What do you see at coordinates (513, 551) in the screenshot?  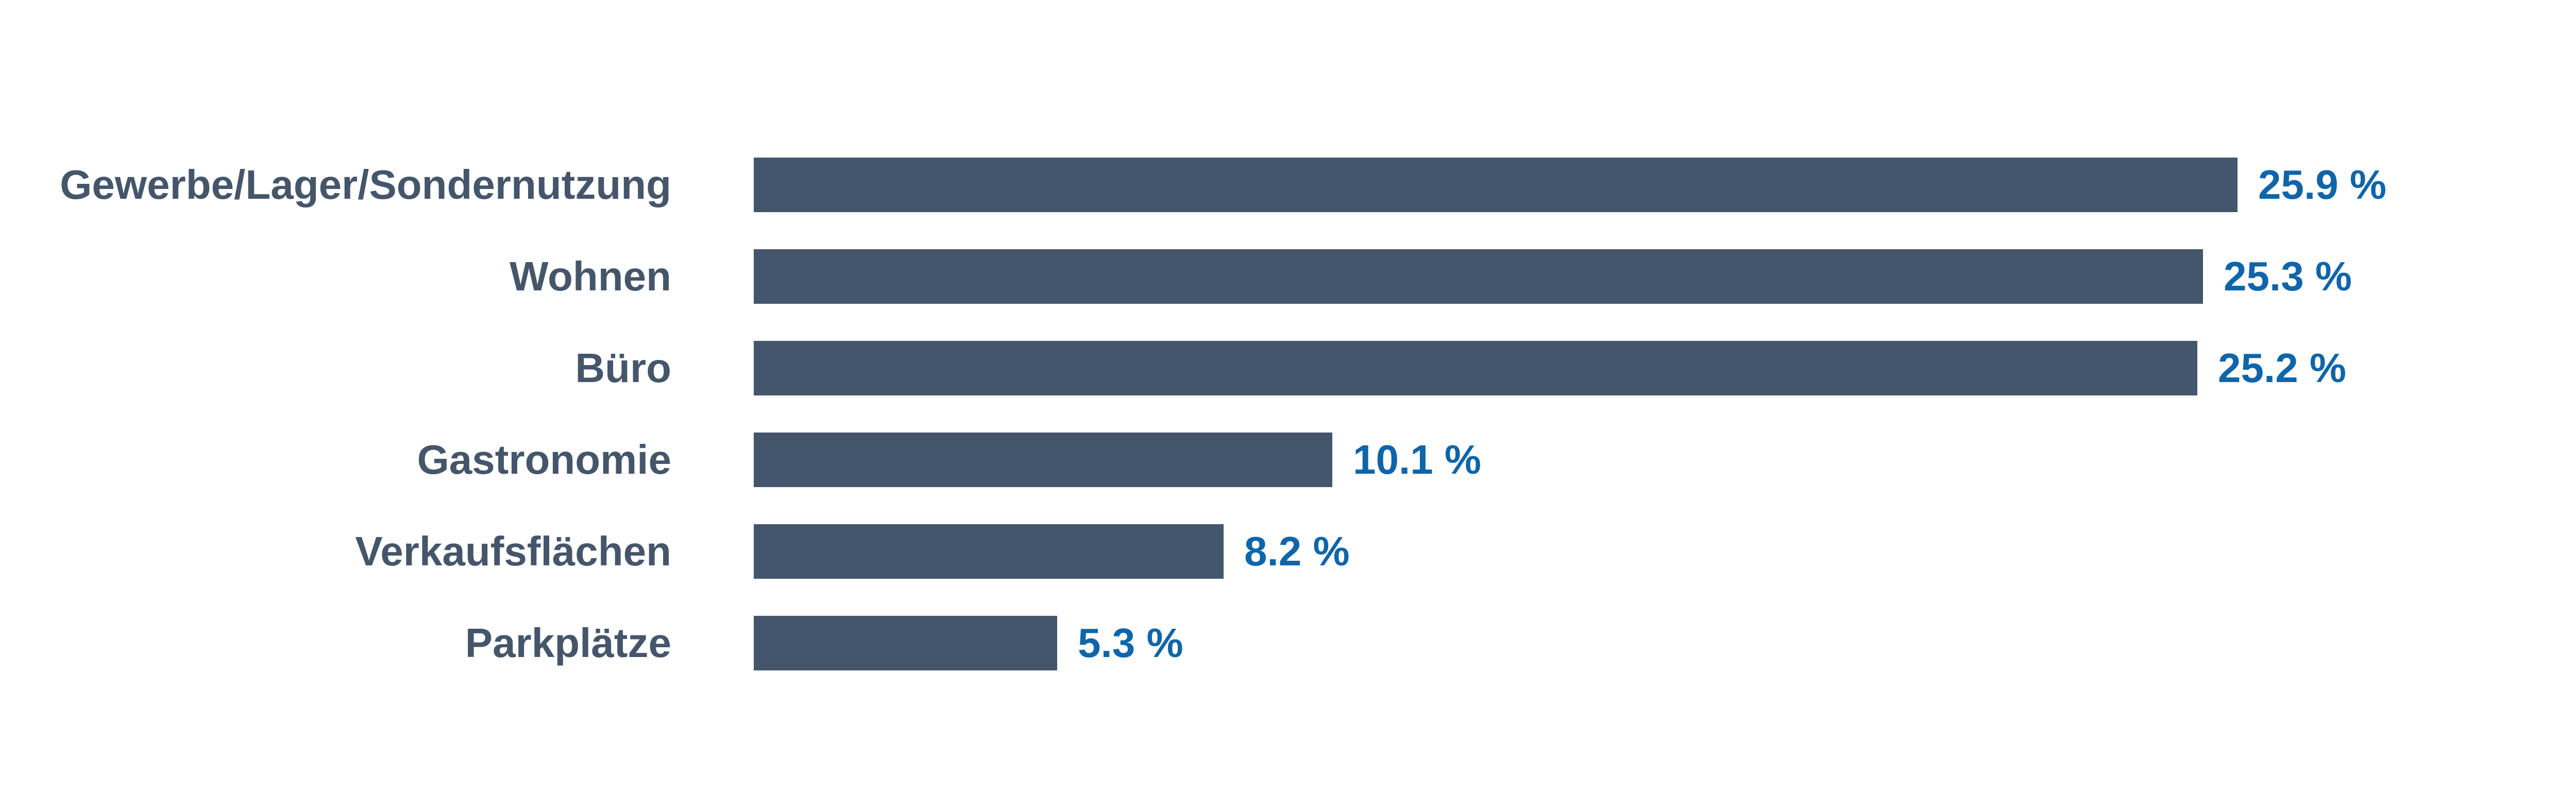 I see `category-label: Verkaufsflächen` at bounding box center [513, 551].